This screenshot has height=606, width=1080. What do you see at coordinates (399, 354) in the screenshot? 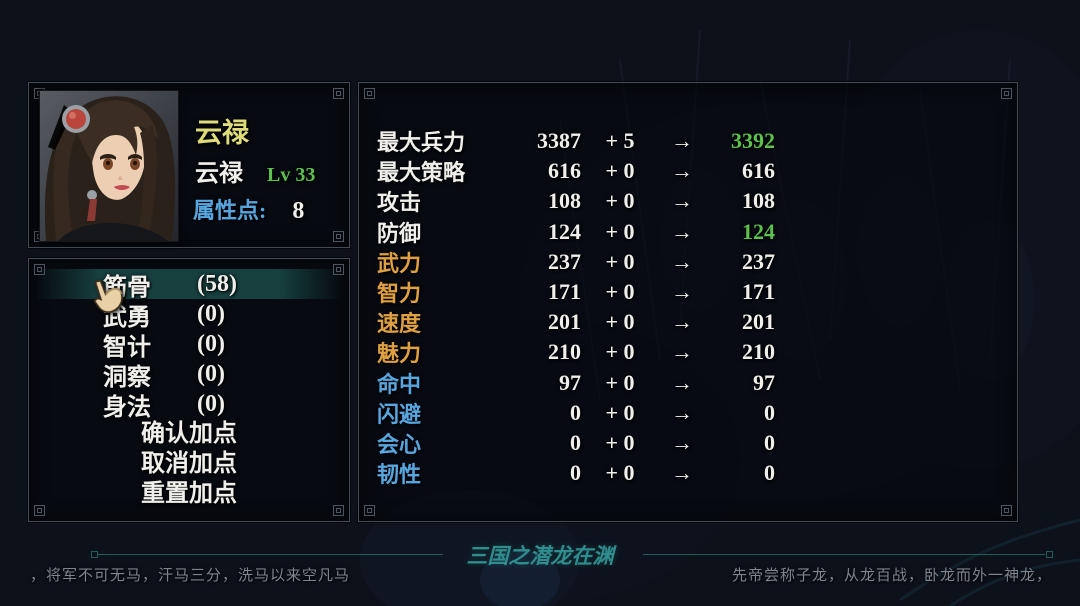
I see `stat-label: 魅力` at bounding box center [399, 354].